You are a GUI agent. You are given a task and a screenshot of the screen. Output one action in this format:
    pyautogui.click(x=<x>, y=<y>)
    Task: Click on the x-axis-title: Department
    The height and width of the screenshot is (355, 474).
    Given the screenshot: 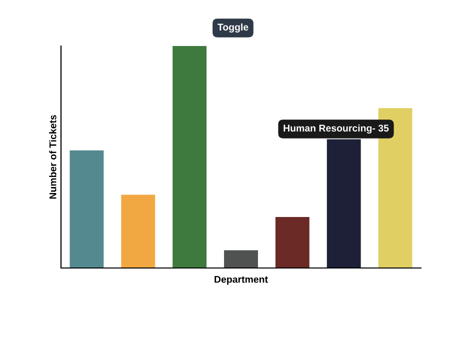 What is the action you would take?
    pyautogui.click(x=241, y=280)
    